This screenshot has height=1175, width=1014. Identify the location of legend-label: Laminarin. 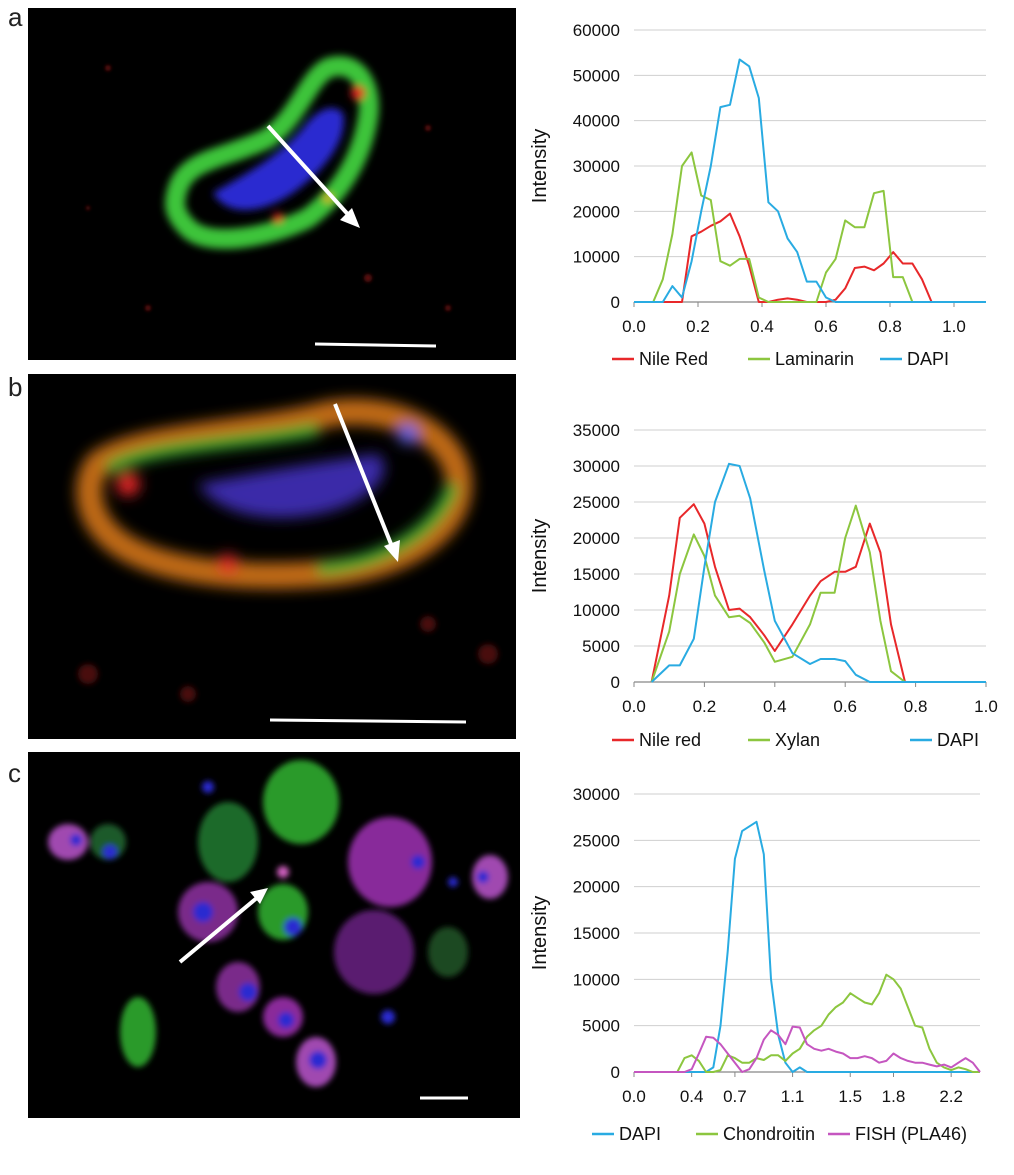
(814, 359).